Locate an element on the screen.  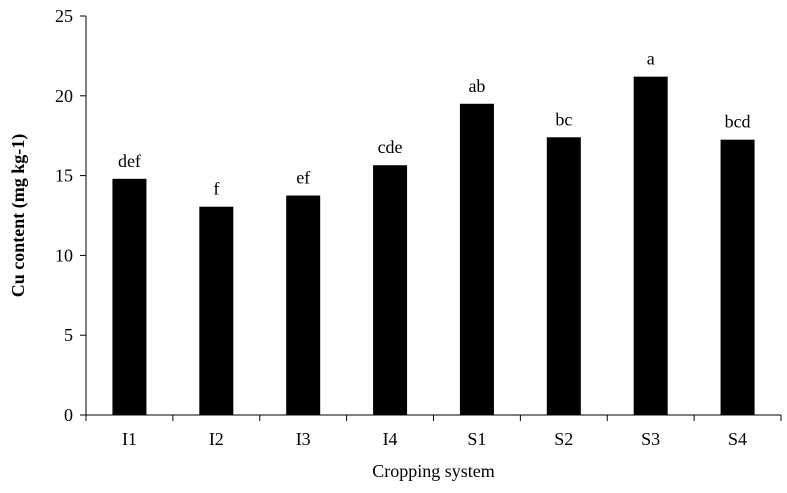
significance-label: a is located at coordinates (651, 59).